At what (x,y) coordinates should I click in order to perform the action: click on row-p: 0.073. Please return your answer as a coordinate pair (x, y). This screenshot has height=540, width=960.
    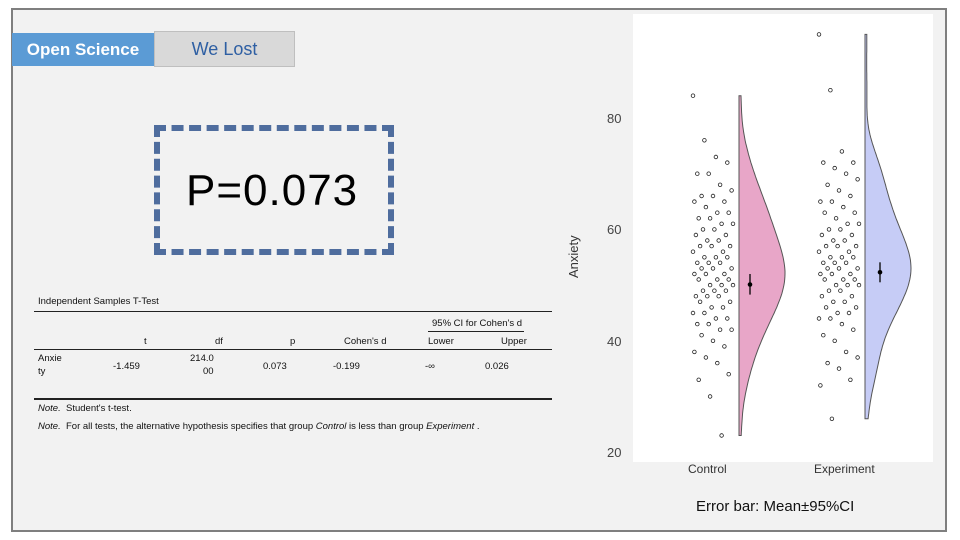
    Looking at the image, I should click on (275, 366).